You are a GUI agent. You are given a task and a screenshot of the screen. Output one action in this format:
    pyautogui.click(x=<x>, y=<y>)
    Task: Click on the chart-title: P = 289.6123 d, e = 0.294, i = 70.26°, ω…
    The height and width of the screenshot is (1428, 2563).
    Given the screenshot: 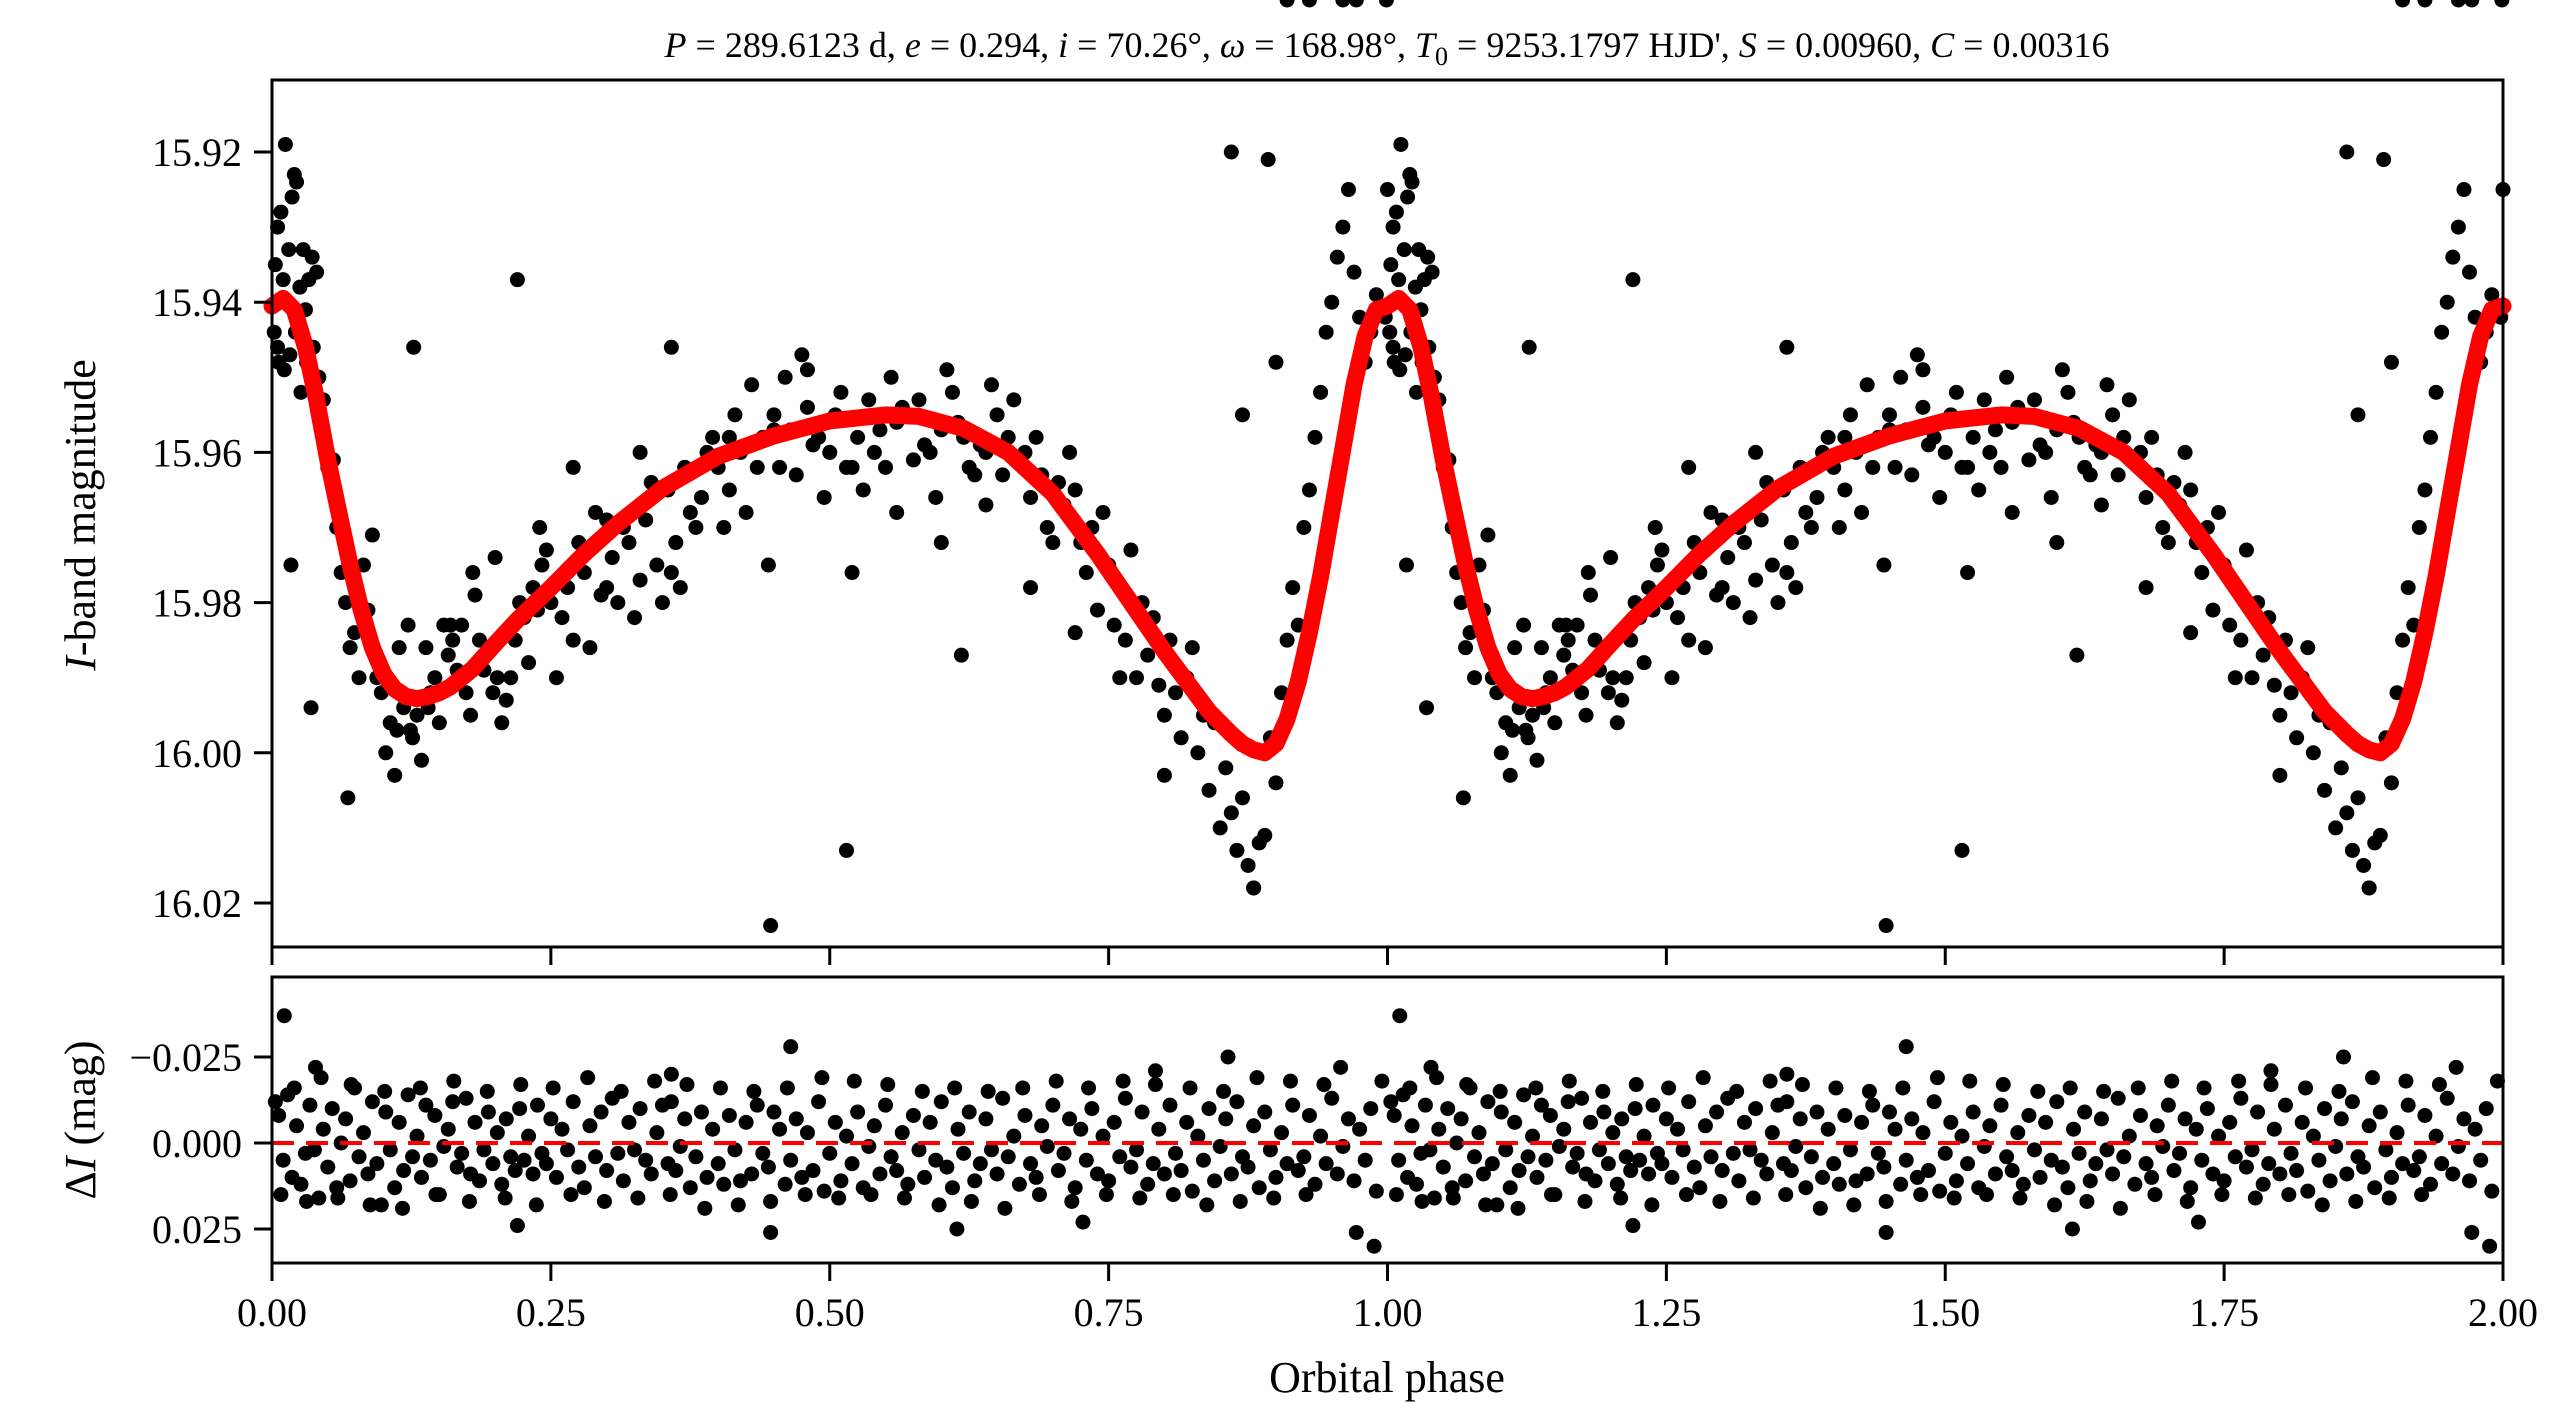 What is the action you would take?
    pyautogui.click(x=1387, y=48)
    